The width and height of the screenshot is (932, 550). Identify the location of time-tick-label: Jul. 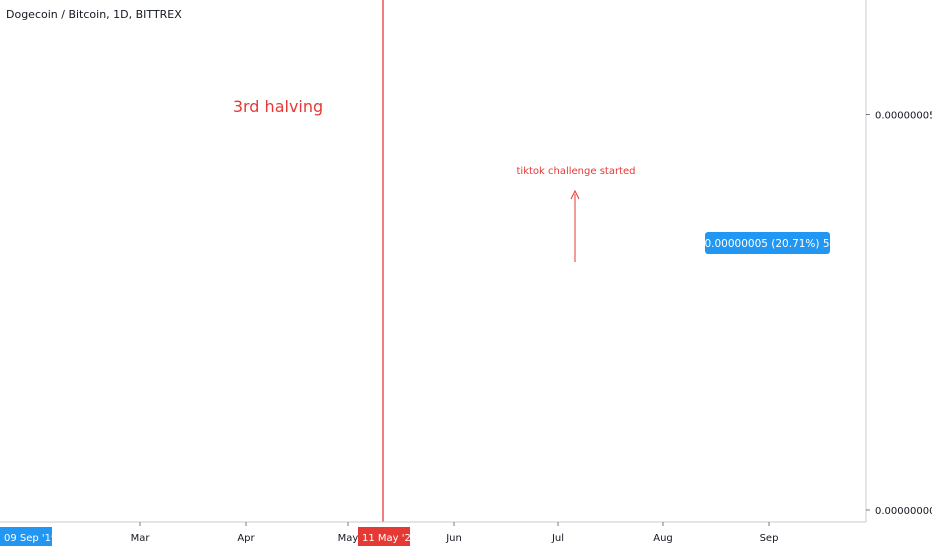
(557, 538).